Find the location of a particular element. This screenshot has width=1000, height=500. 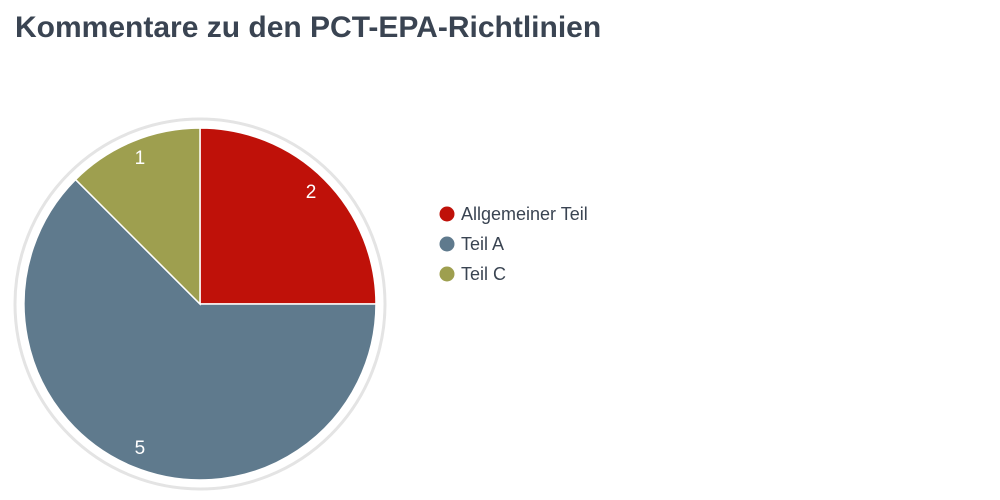

pie-slice is located at coordinates (288, 216).